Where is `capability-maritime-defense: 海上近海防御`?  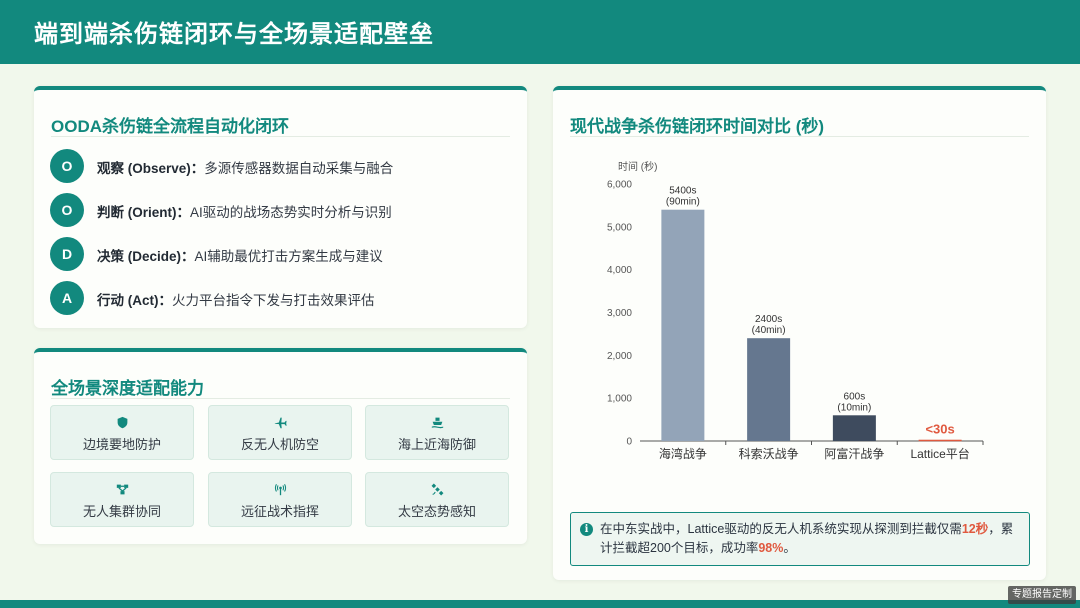
capability-maritime-defense: 海上近海防御 is located at coordinates (437, 432).